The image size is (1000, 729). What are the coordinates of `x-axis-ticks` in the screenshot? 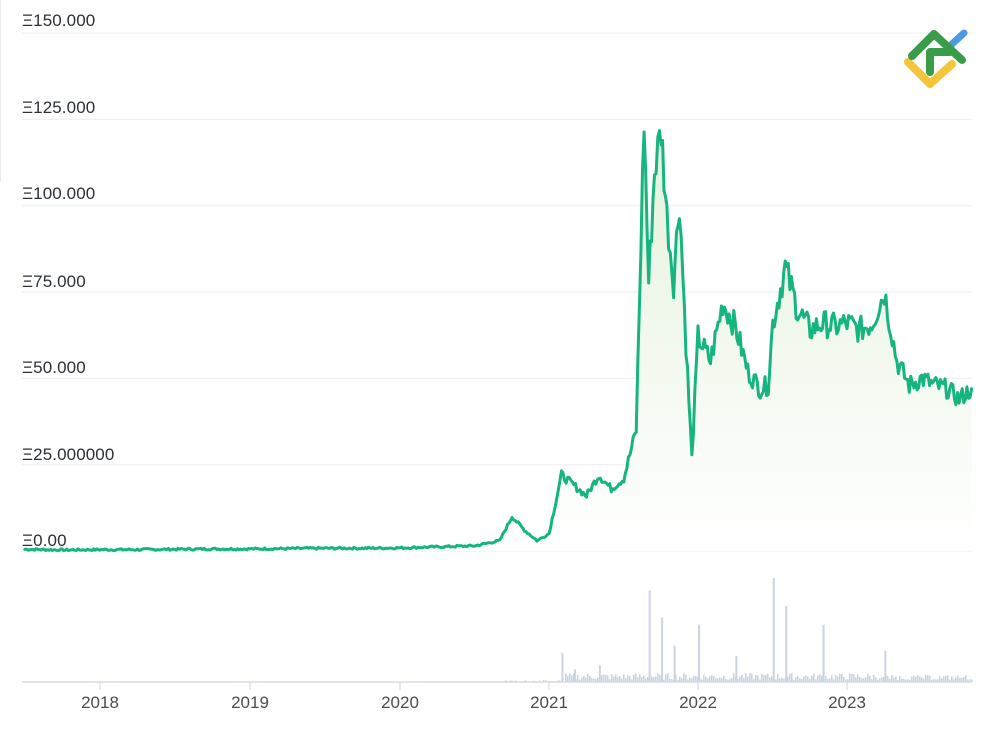 It's located at (473, 686).